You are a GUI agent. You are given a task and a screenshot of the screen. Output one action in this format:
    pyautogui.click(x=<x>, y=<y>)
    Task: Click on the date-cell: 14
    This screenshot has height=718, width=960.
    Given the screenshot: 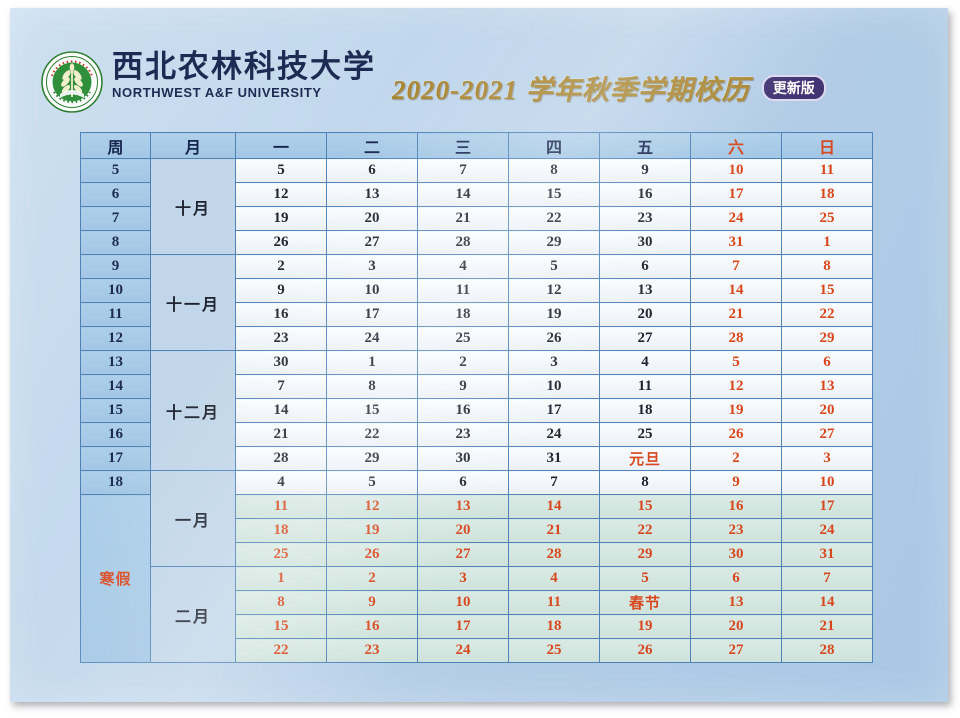 What is the action you would take?
    pyautogui.click(x=736, y=290)
    